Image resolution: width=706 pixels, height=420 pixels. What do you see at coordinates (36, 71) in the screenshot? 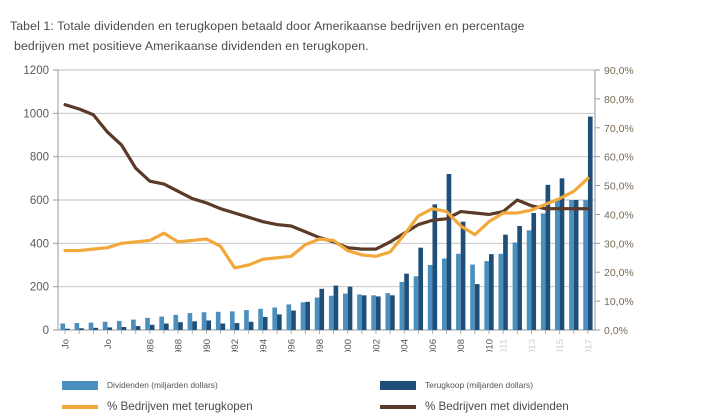
I see `left-axis-tick-label: 1200` at bounding box center [36, 71].